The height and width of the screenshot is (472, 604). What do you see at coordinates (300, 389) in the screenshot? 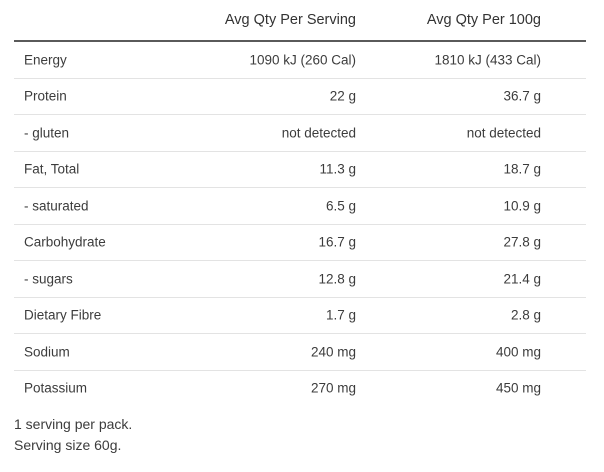
I see `table-row: Potassium 270 mg 450 mg` at bounding box center [300, 389].